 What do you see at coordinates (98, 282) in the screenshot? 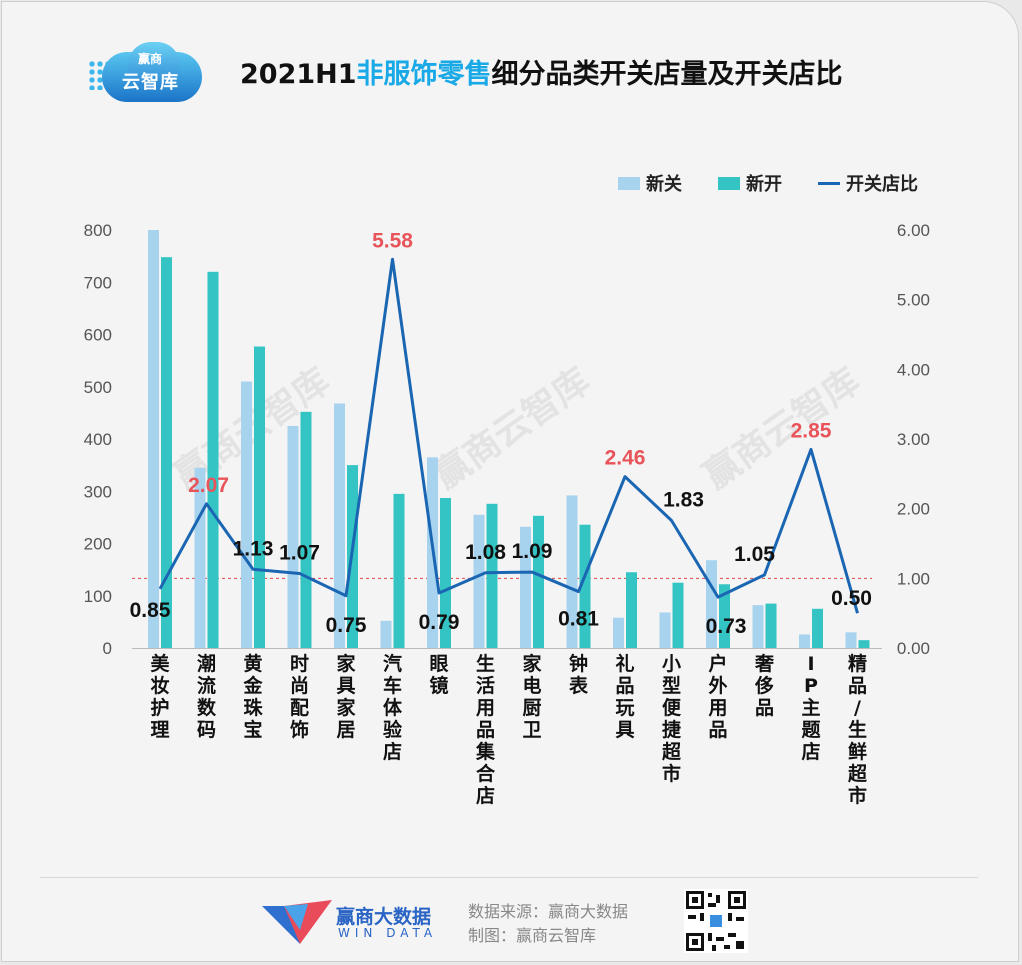
I see `y-left-tick-label: 700` at bounding box center [98, 282].